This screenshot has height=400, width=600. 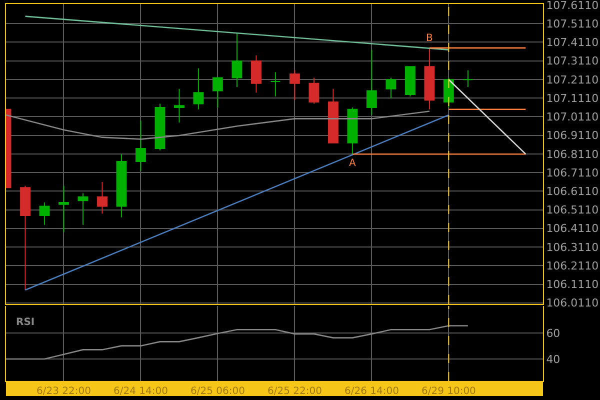 What do you see at coordinates (572, 98) in the screenshot?
I see `y-tick-label: 107.1110` at bounding box center [572, 98].